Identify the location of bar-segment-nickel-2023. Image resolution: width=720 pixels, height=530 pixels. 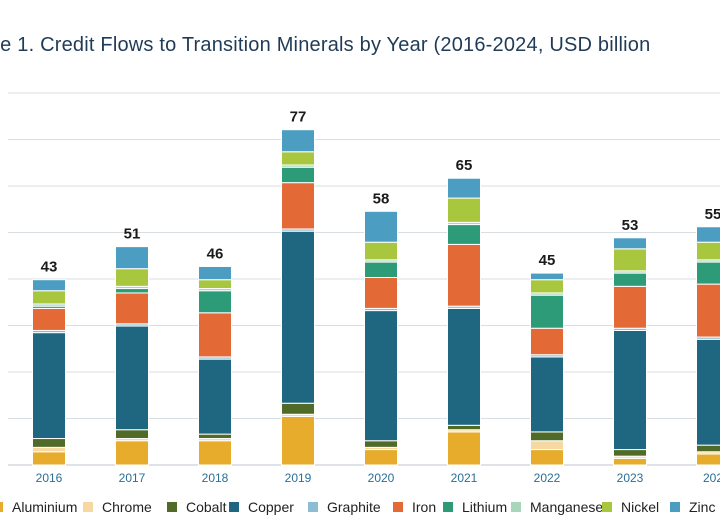
(630, 260).